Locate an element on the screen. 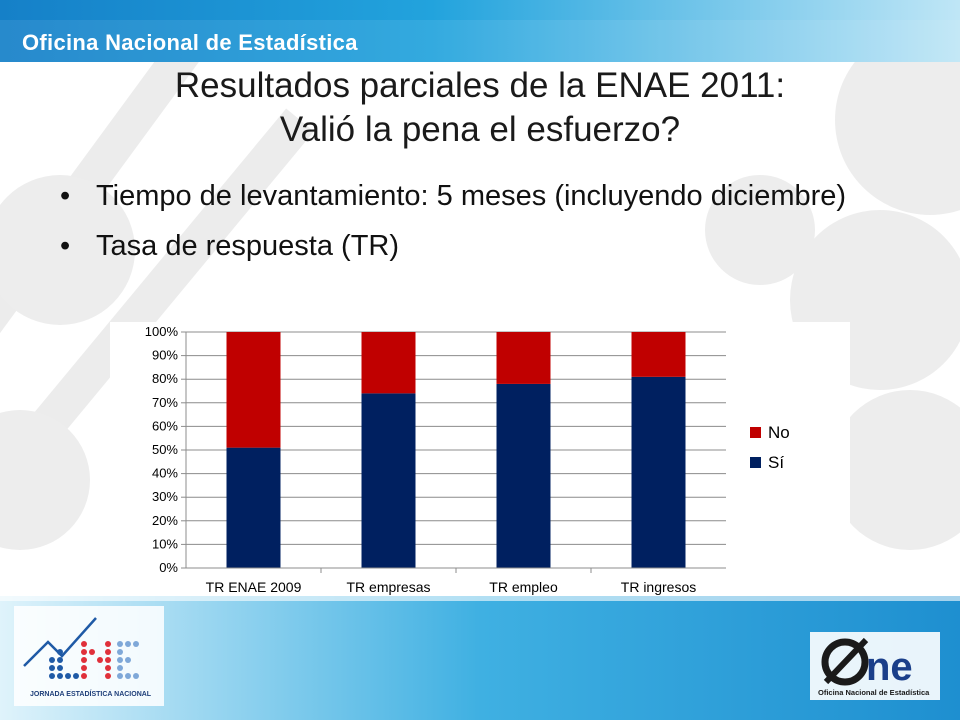 The image size is (960, 720). slide-title-line1: Resultados parciales de la ENAE 2011: is located at coordinates (480, 85).